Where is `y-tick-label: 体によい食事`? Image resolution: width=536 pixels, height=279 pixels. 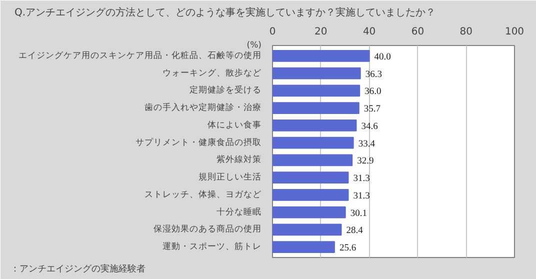
y-tick-label: 体によい食事 is located at coordinates (235, 124).